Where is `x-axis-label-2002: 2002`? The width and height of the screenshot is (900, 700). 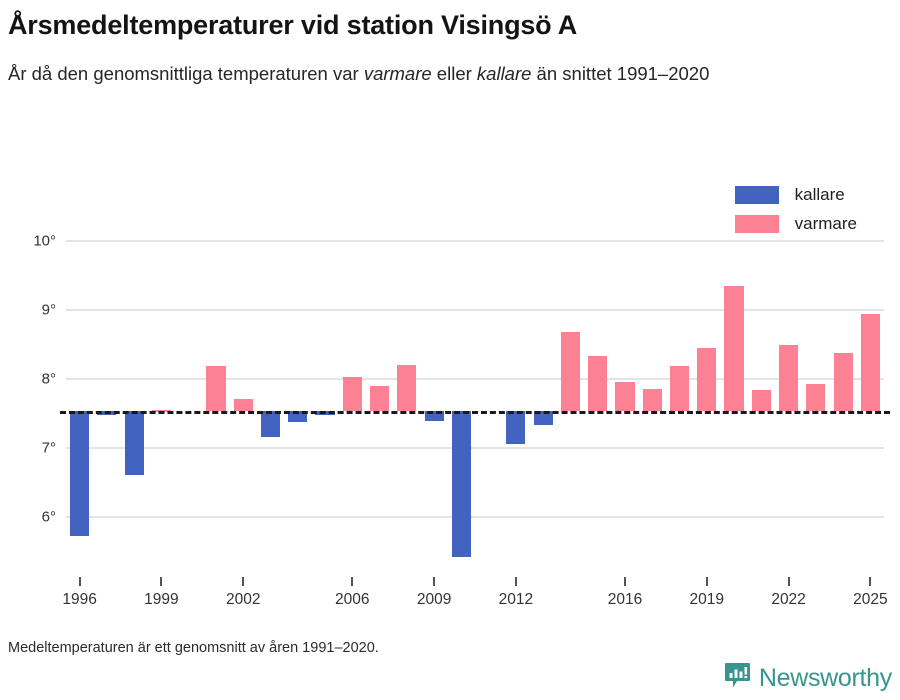
x-axis-label-2002: 2002 is located at coordinates (243, 599).